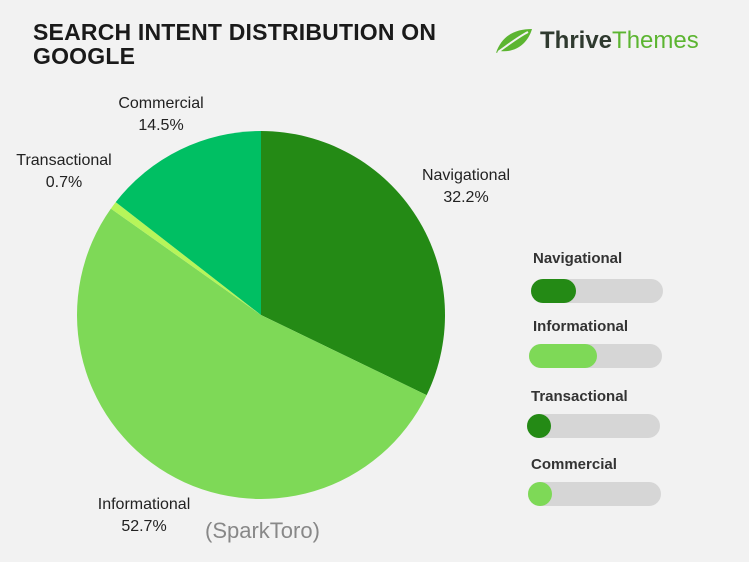  Describe the element at coordinates (563, 356) in the screenshot. I see `legend-fill-informational` at that location.